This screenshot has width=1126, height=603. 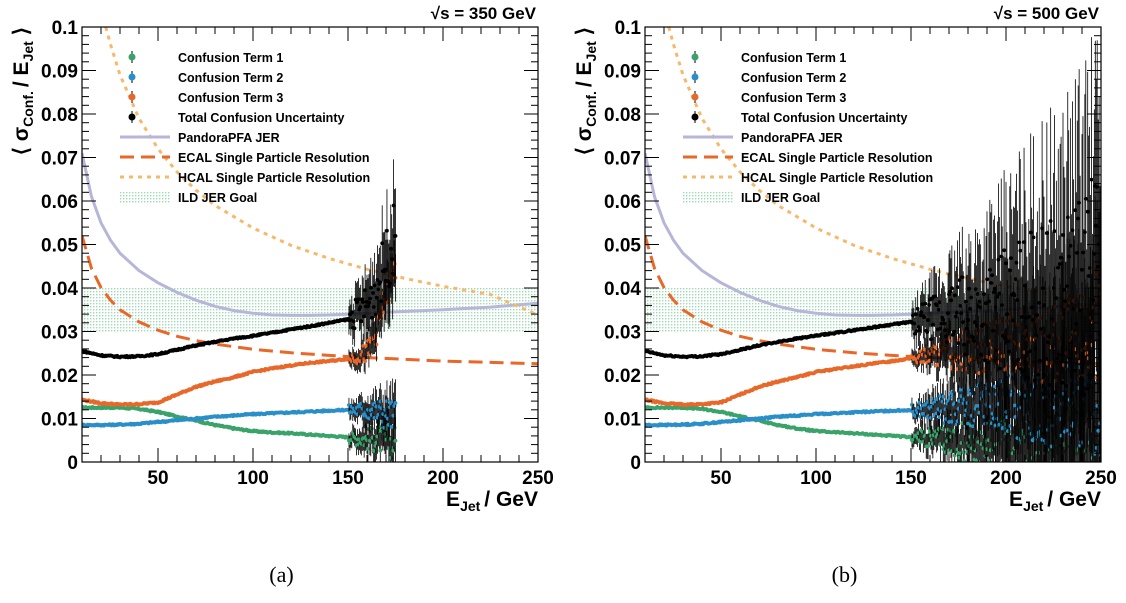 What do you see at coordinates (622, 159) in the screenshot?
I see `y-tick-label: 0.07` at bounding box center [622, 159].